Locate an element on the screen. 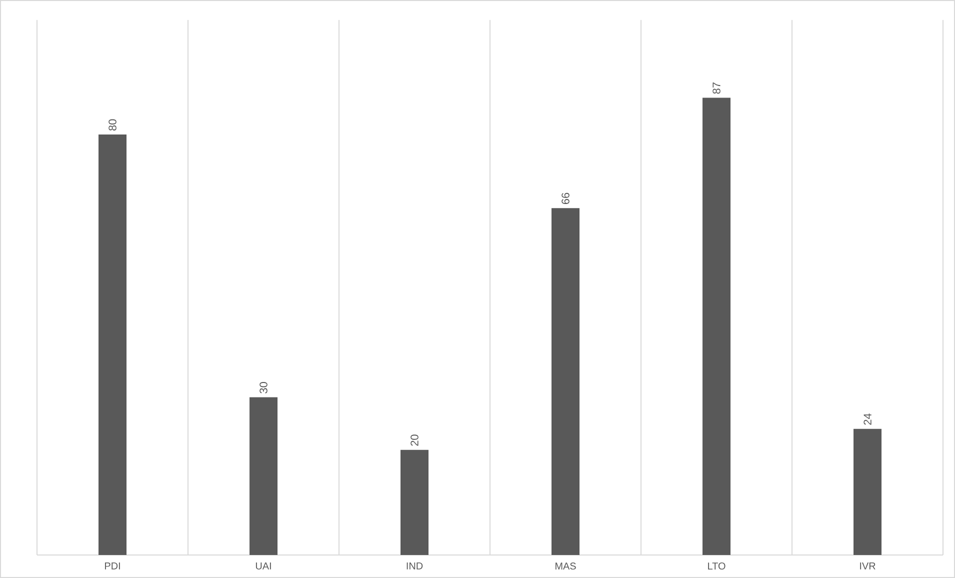  data-label: 20 is located at coordinates (414, 440).